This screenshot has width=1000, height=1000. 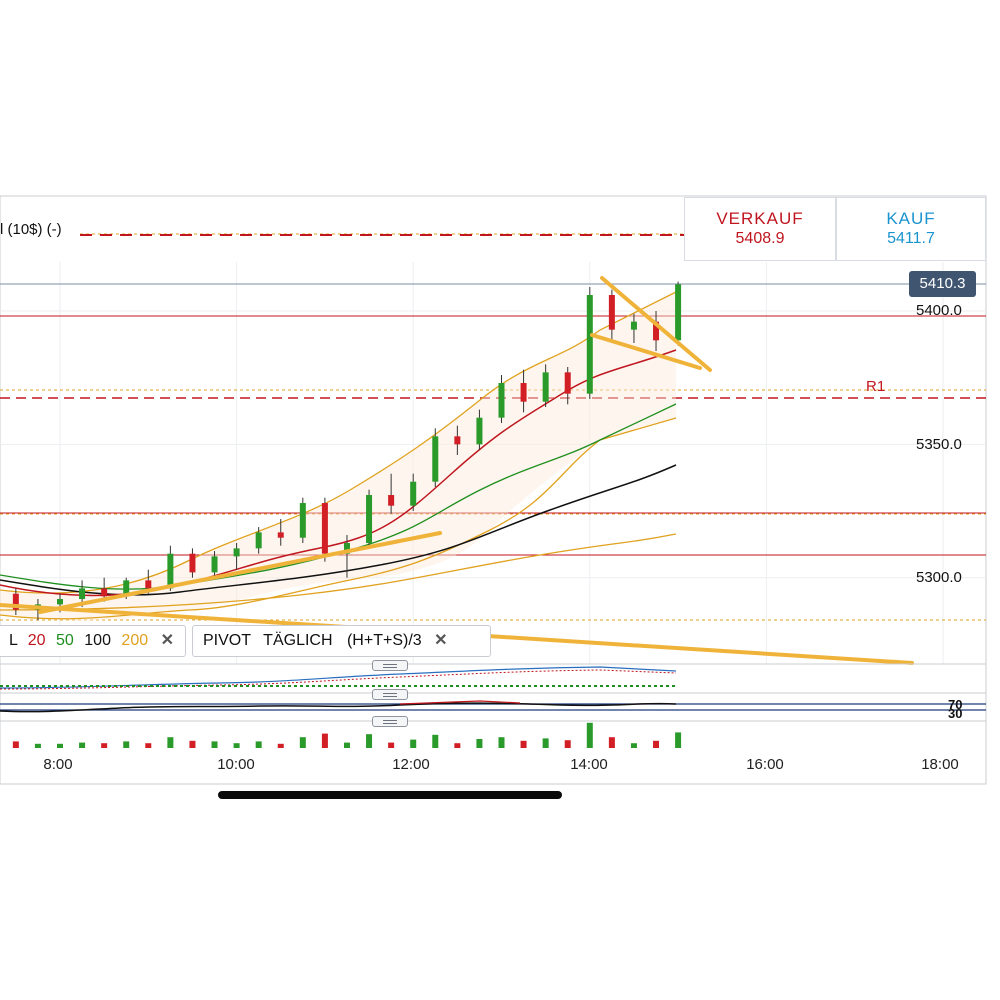 What do you see at coordinates (36, 640) in the screenshot?
I see `ma-legend-20: 20` at bounding box center [36, 640].